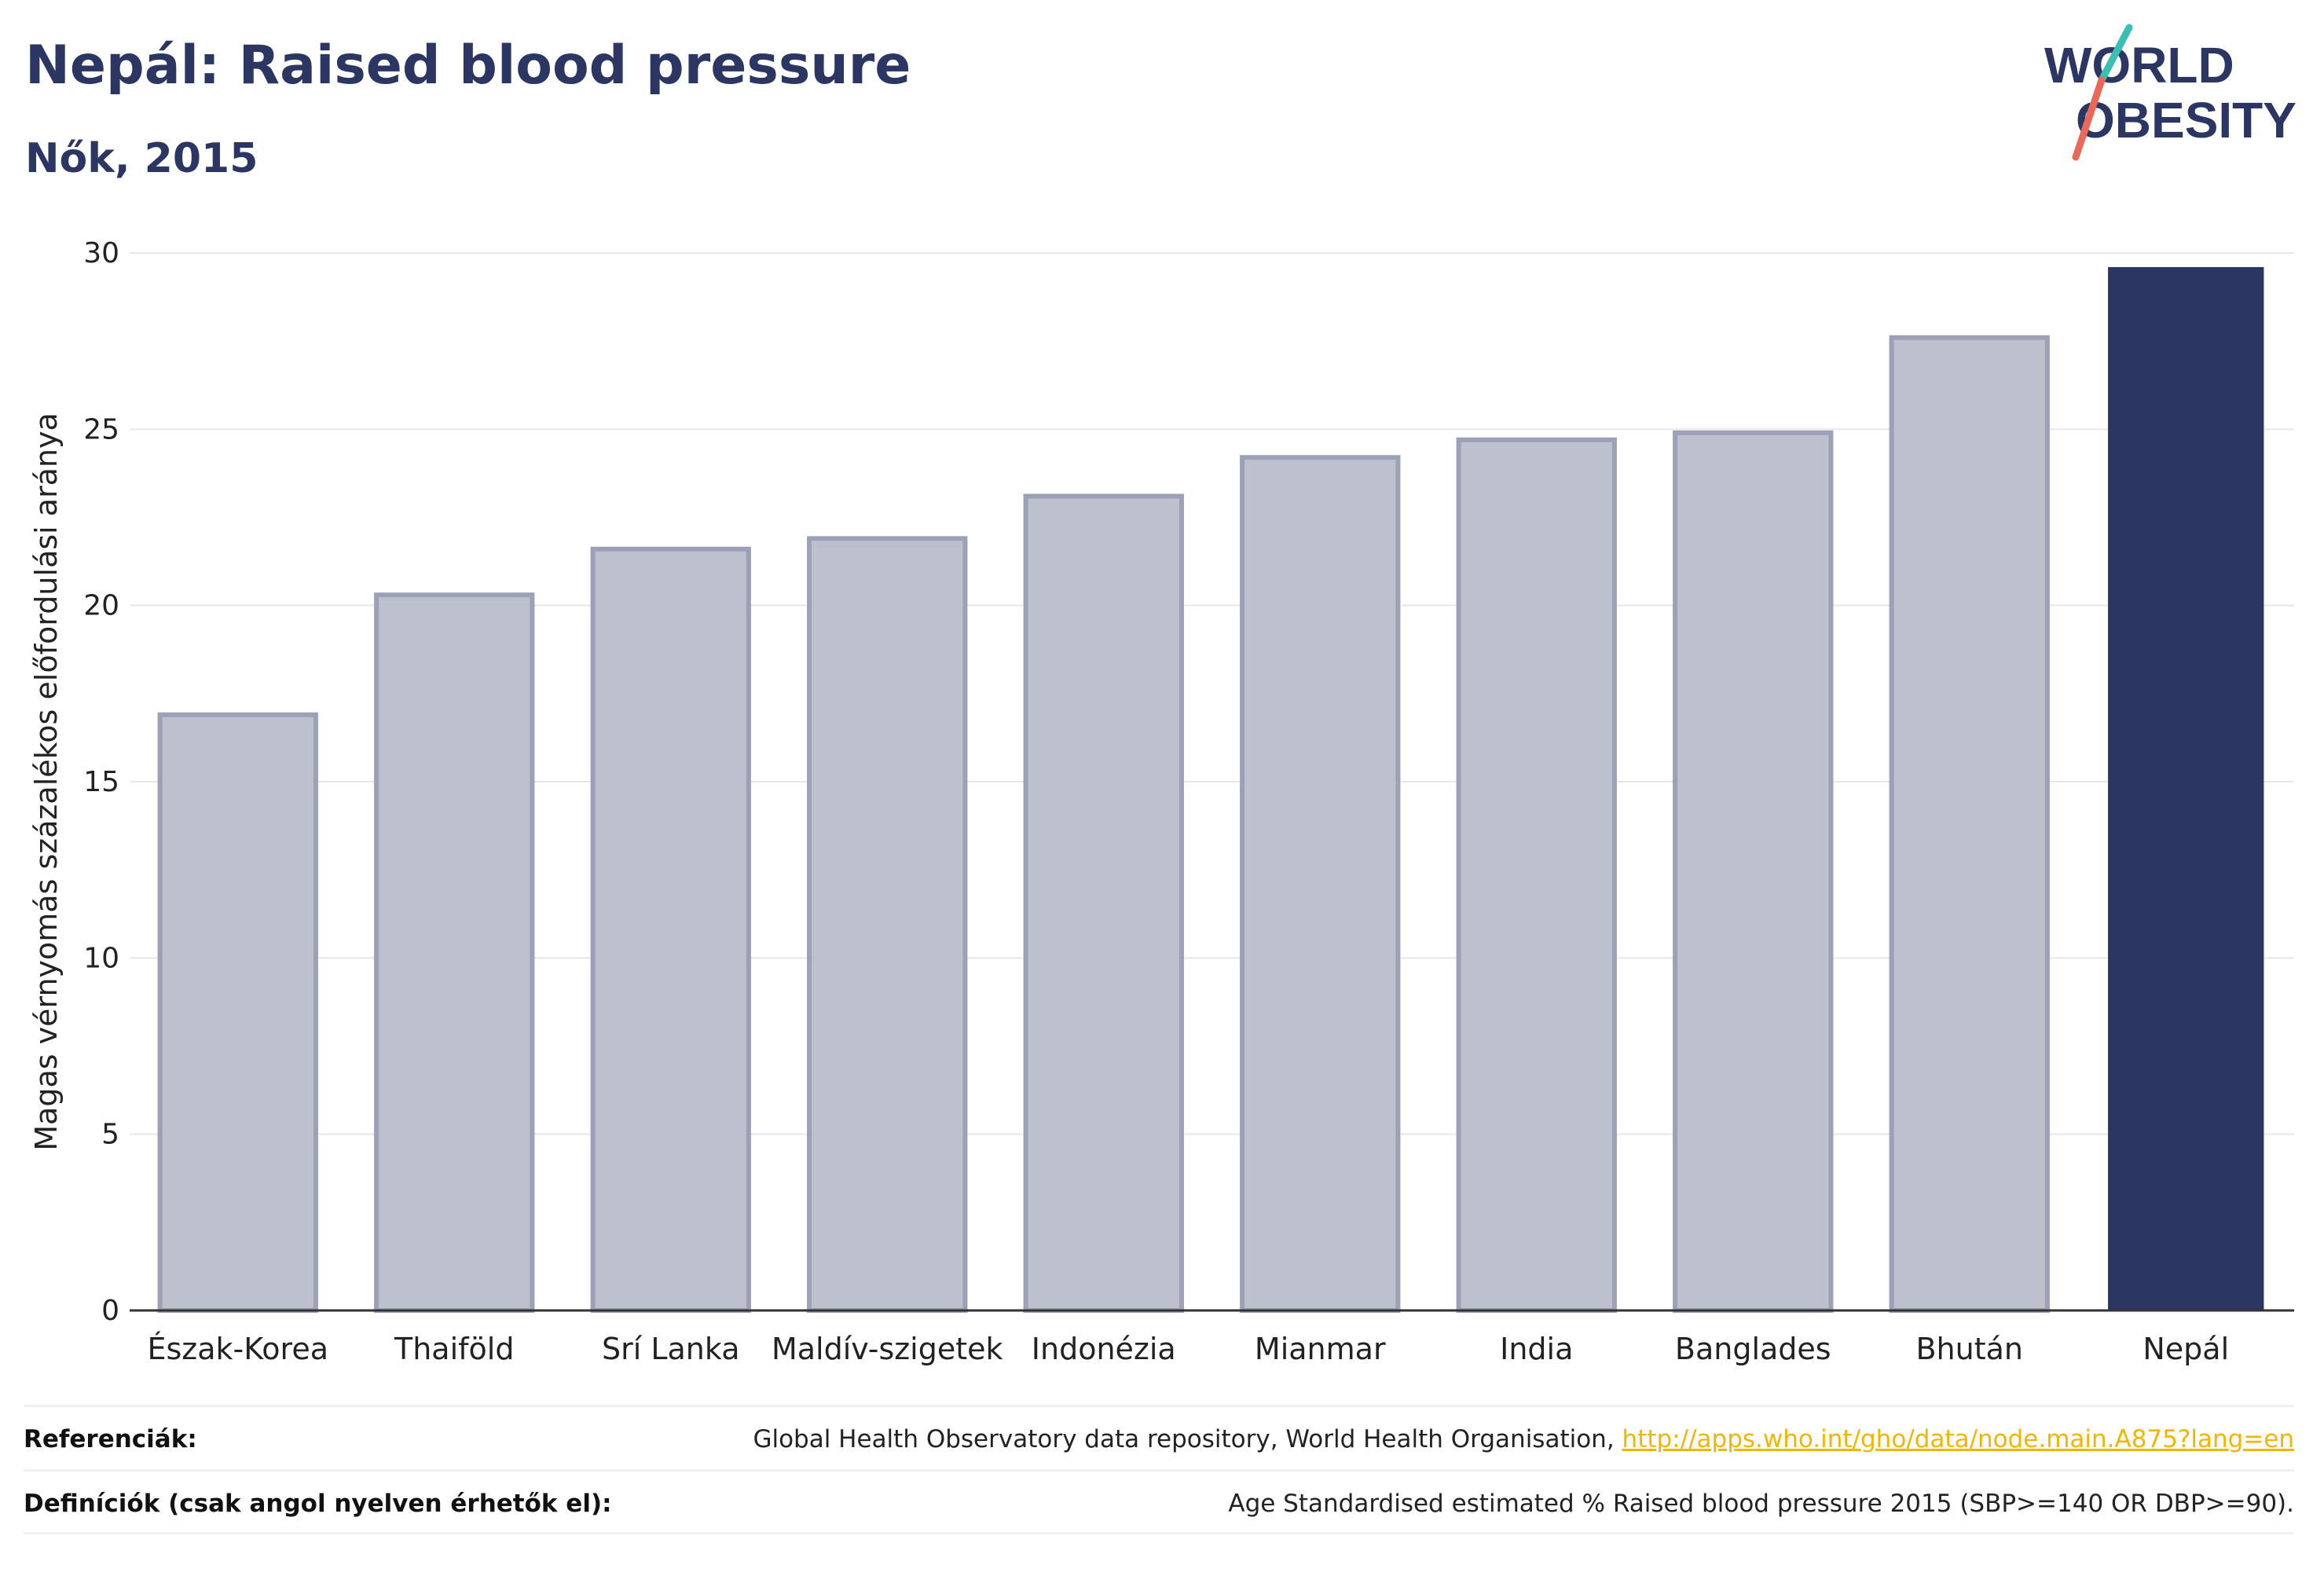 This screenshot has height=1576, width=2324. Describe the element at coordinates (2186, 1349) in the screenshot. I see `x-tick-label: Nepál` at that location.